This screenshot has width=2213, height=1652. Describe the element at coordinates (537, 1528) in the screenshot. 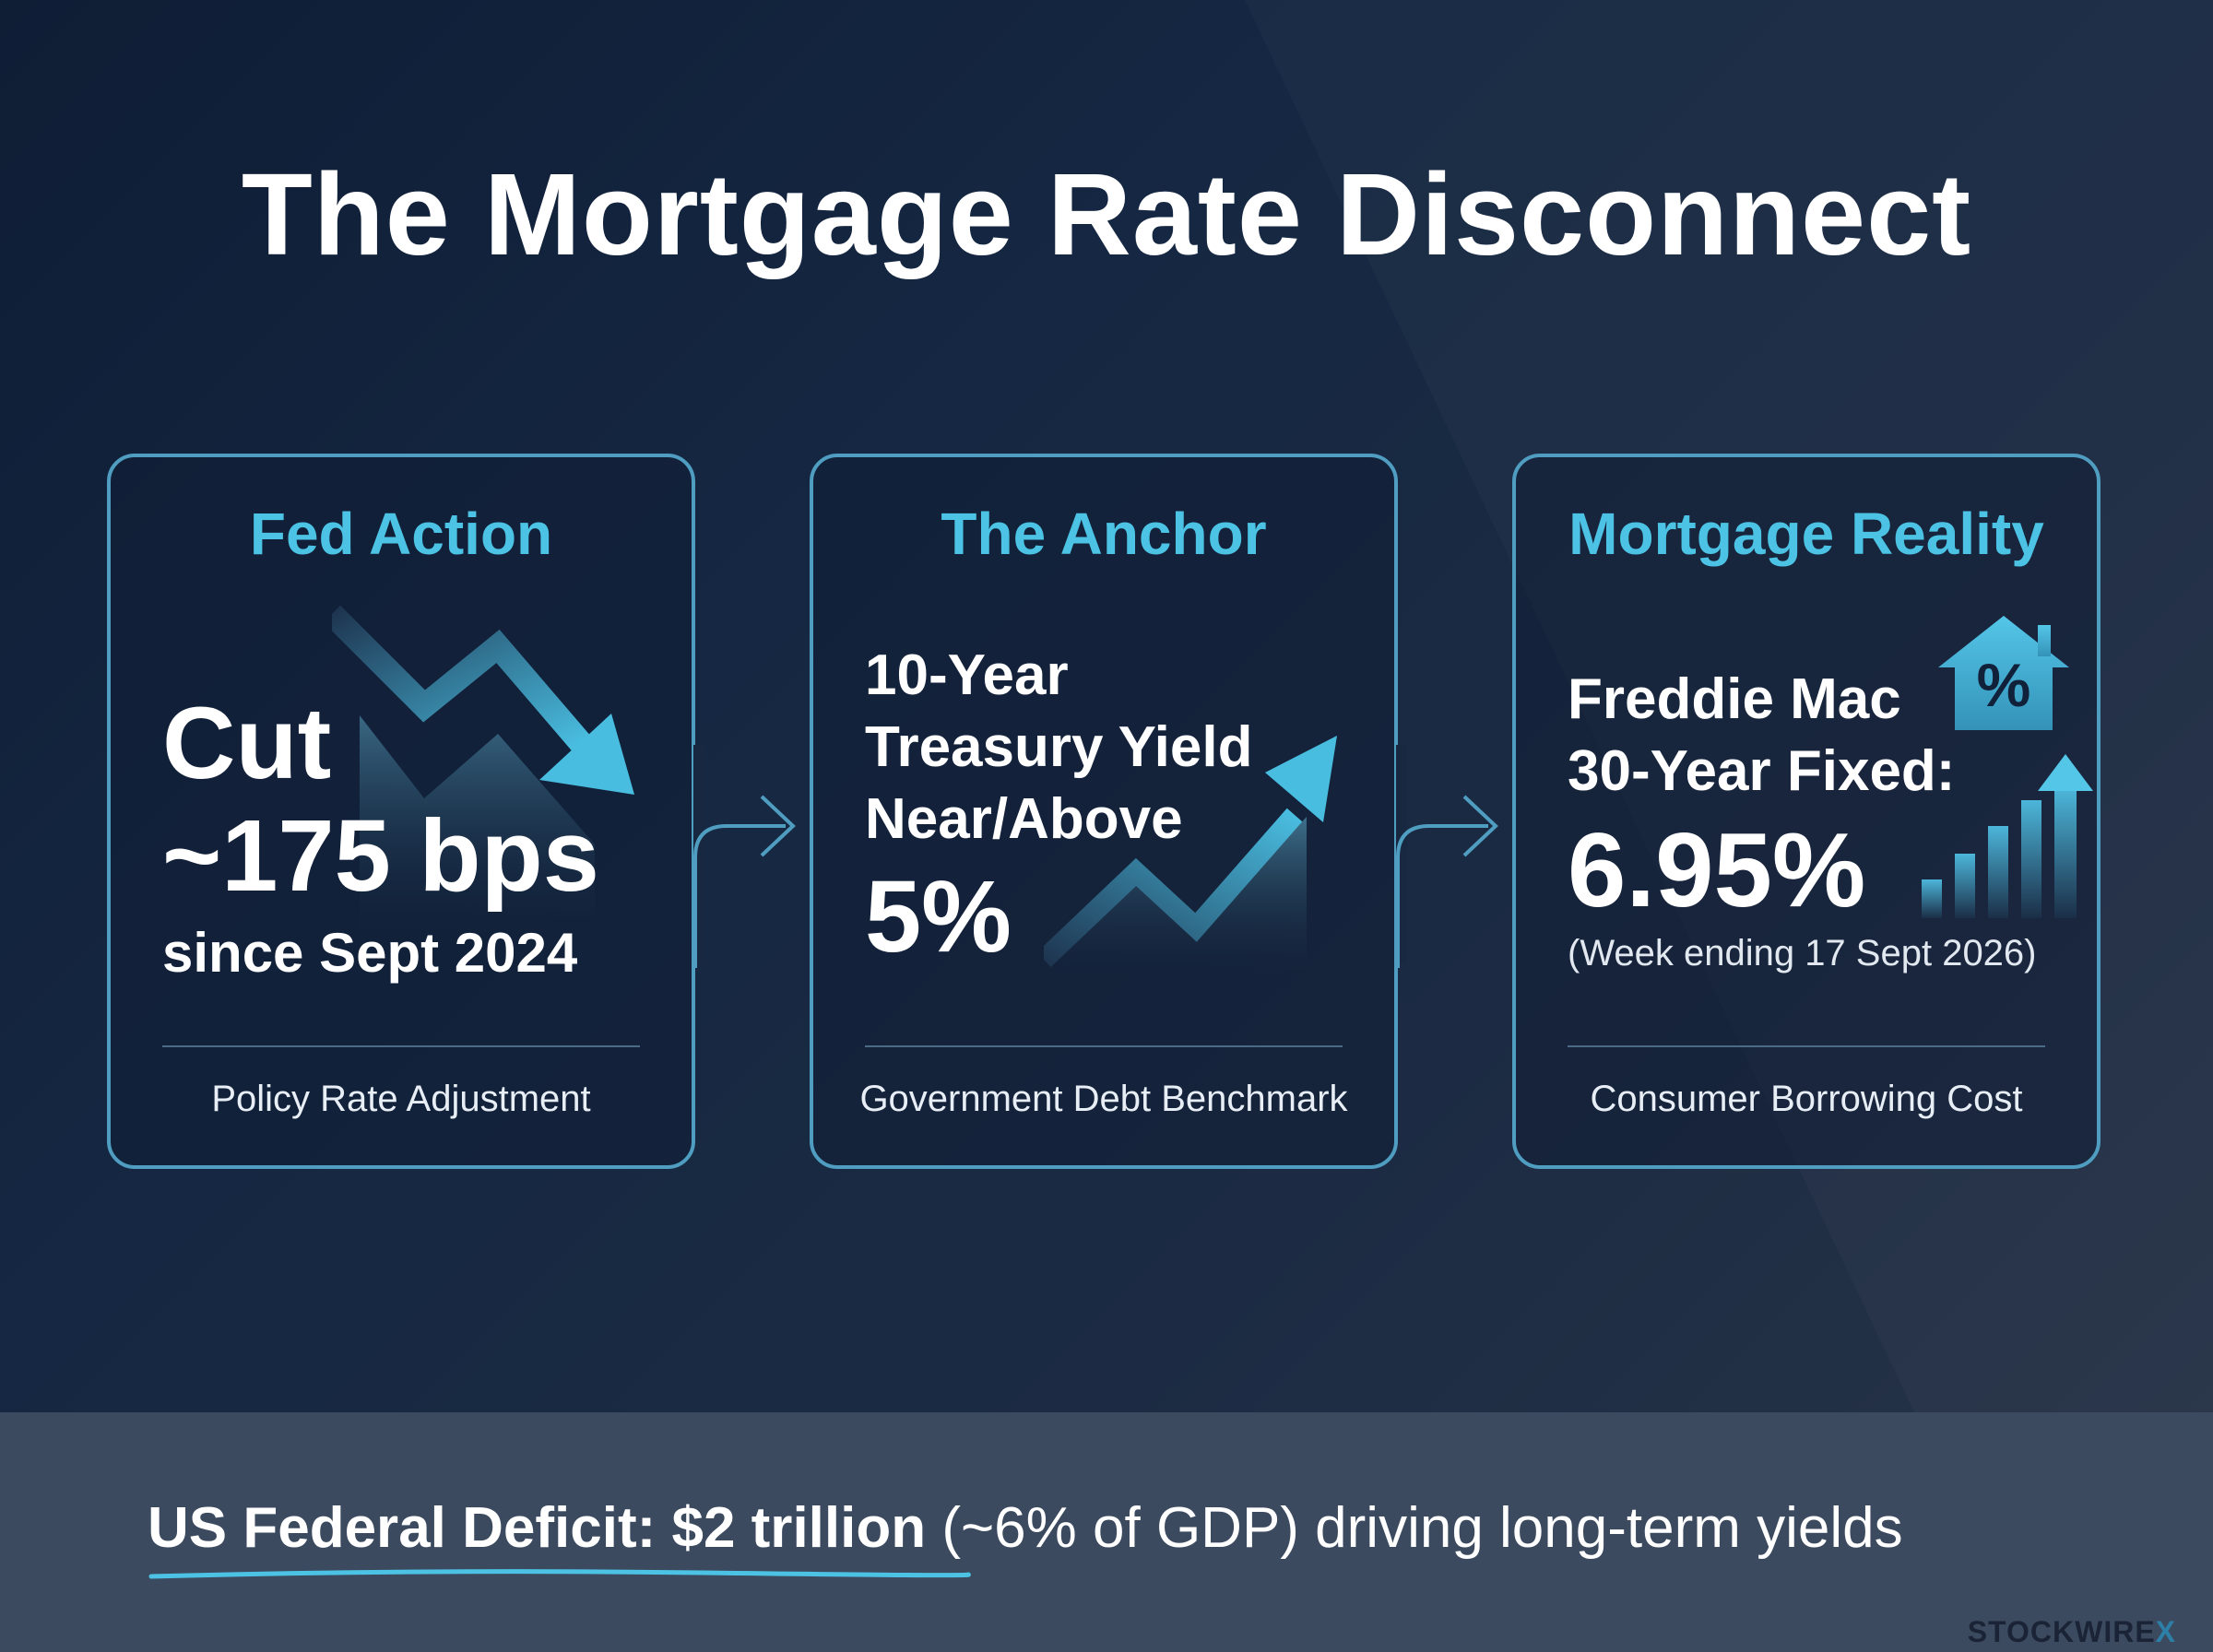

I see `footer-bold-text: US Federal Deficit: $2 trillion` at that location.